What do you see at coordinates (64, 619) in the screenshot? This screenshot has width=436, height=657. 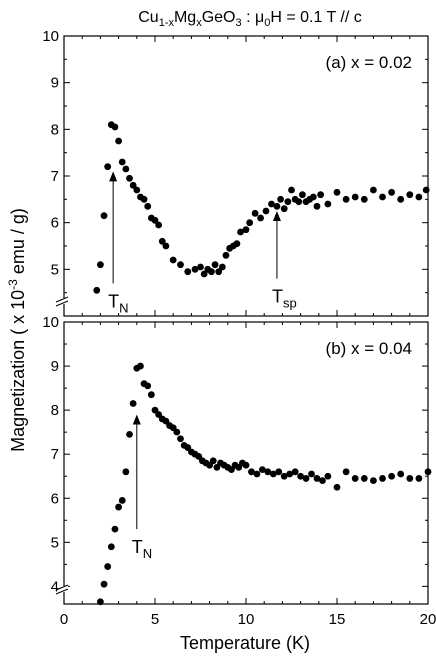 I see `x-tick-label: 0` at bounding box center [64, 619].